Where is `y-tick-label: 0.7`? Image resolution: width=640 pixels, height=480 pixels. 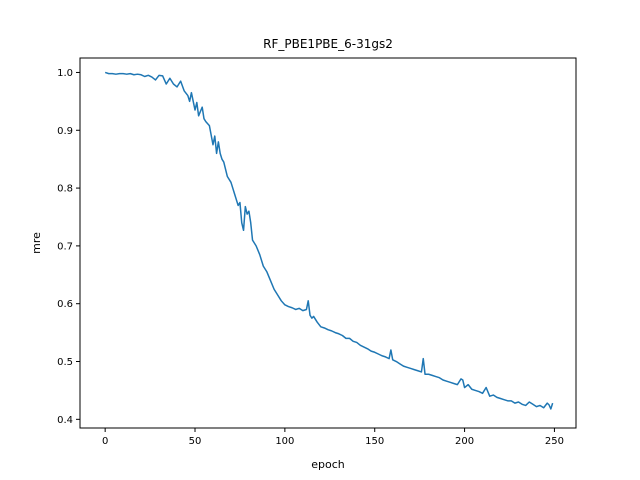
y-tick-label: 0.7 is located at coordinates (65, 246).